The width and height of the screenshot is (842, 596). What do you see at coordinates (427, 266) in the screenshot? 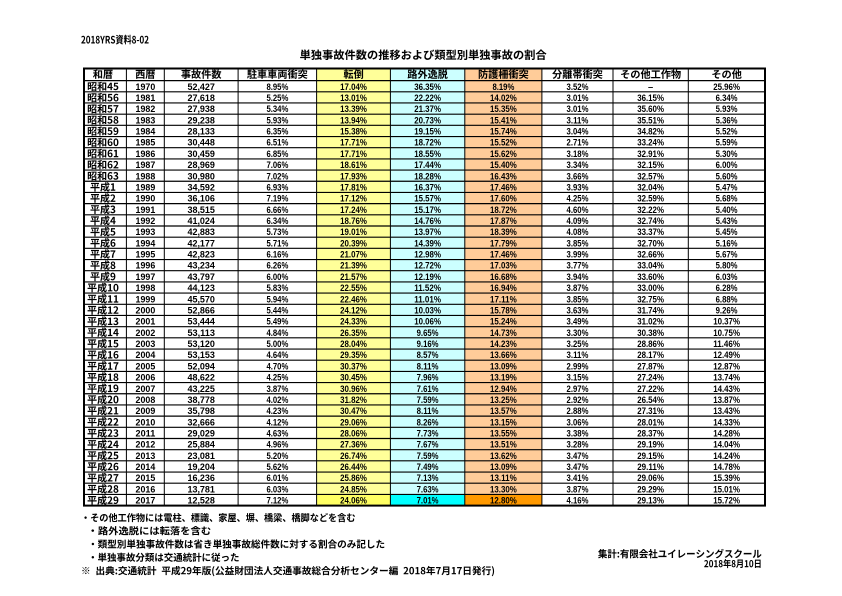
I see `svg-text: 12.72%` at bounding box center [427, 266].